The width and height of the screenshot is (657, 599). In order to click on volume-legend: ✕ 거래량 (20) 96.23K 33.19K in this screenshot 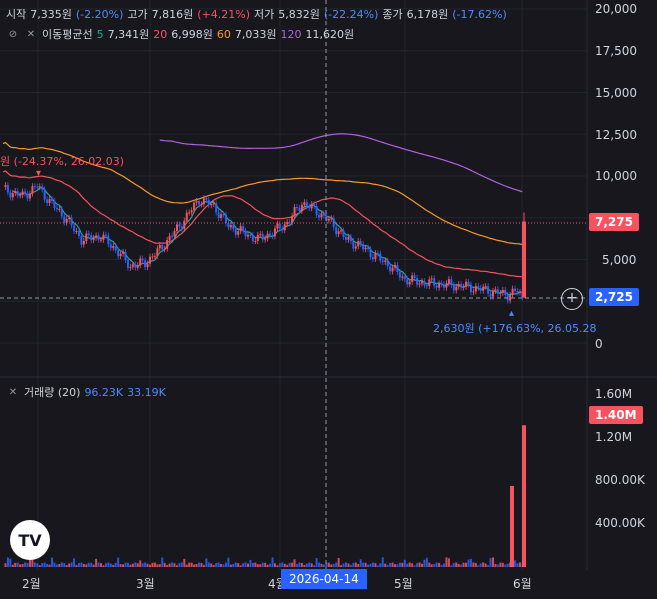, I will do `click(86, 392)`.